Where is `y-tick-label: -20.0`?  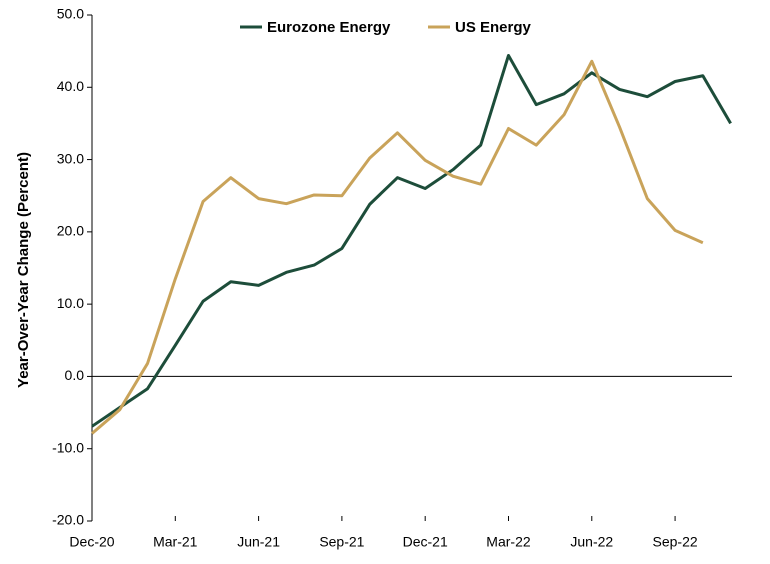 y-tick-label: -20.0 is located at coordinates (68, 520).